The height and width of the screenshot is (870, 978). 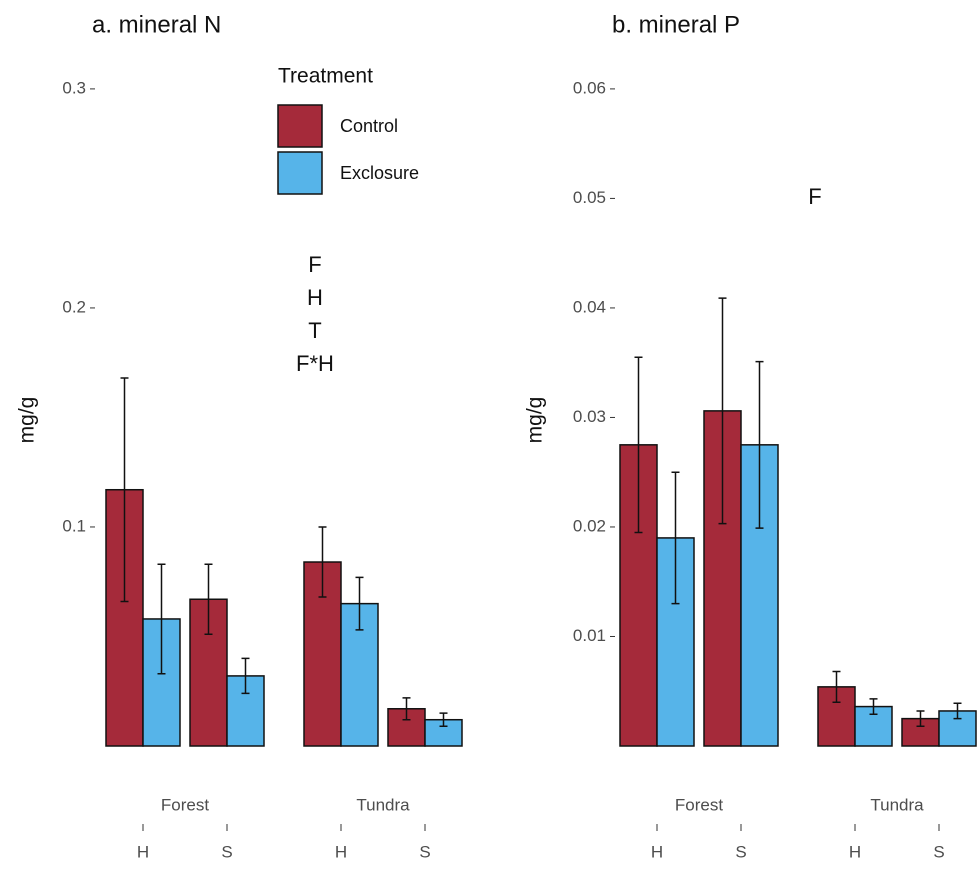 I want to click on y-tick-label: 0.3, so click(x=74, y=87).